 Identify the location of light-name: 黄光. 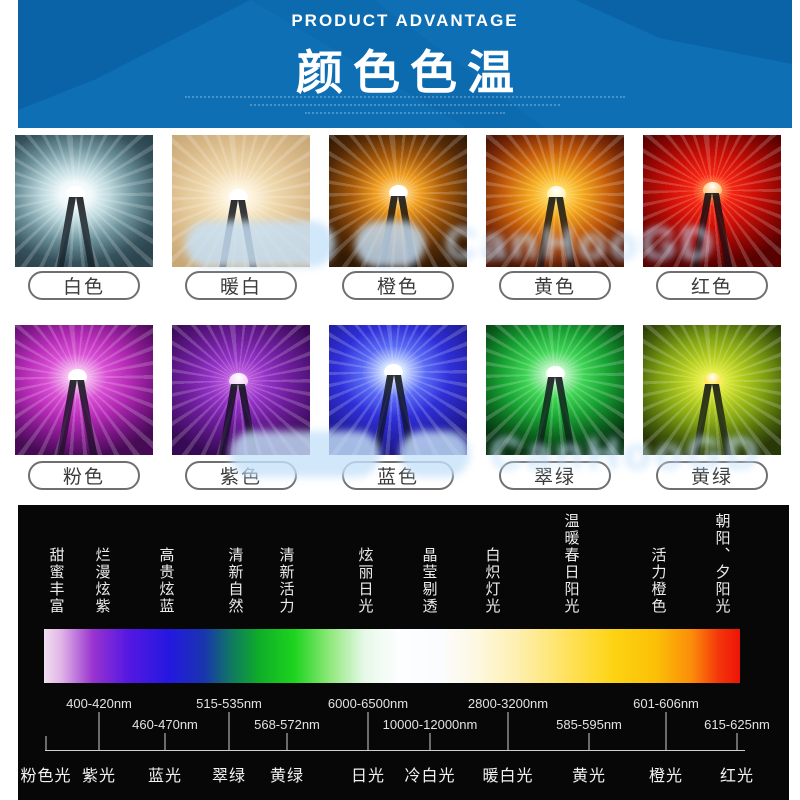
(589, 776).